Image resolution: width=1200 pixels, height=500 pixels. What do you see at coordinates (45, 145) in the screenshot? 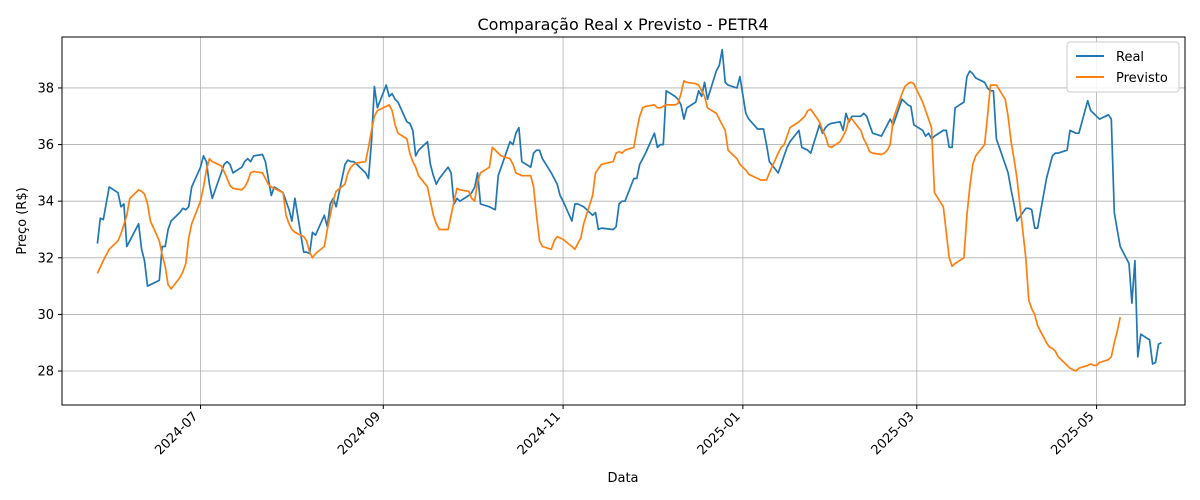
I see `y-tick-label: 36` at bounding box center [45, 145].